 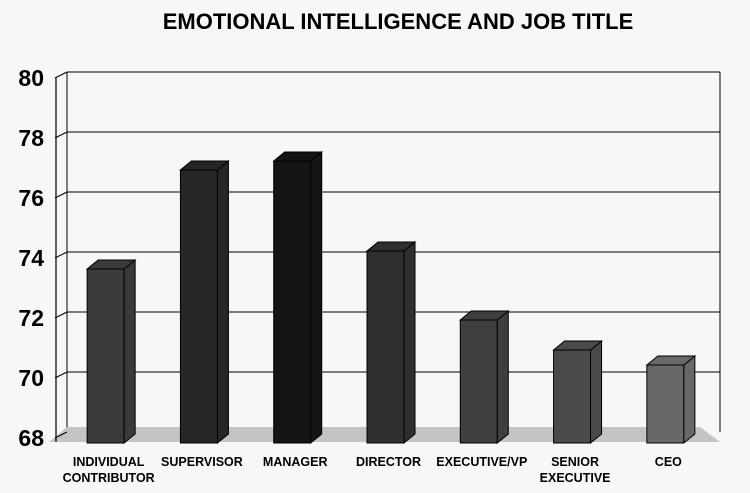 I want to click on y-tick-label: 74, so click(x=31, y=258).